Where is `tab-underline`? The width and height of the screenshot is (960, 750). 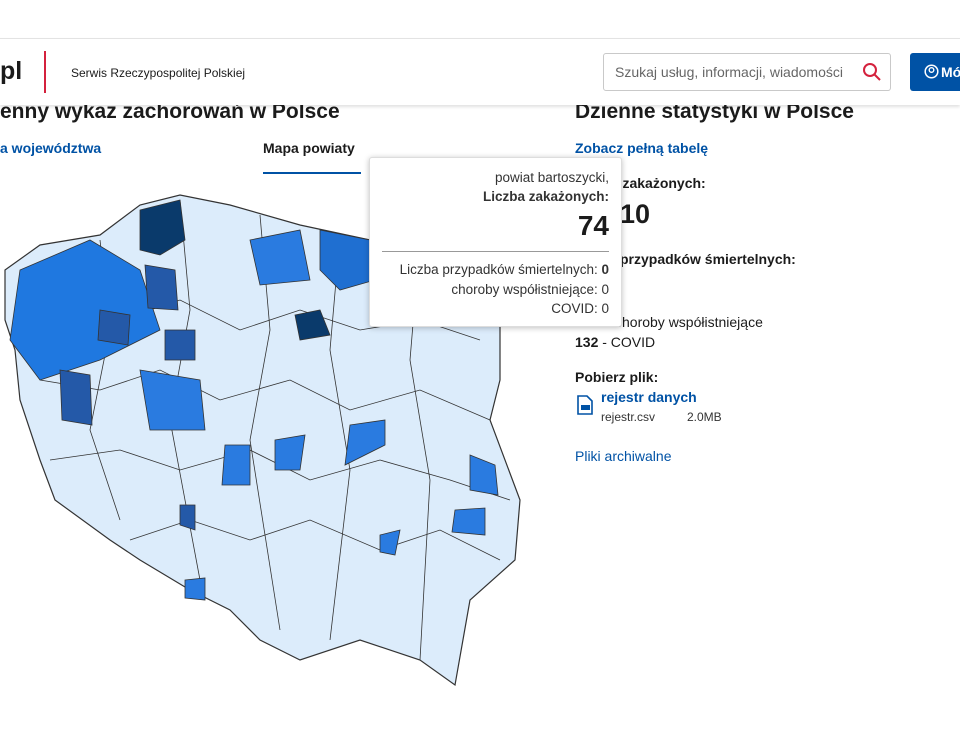 tab-underline is located at coordinates (312, 173).